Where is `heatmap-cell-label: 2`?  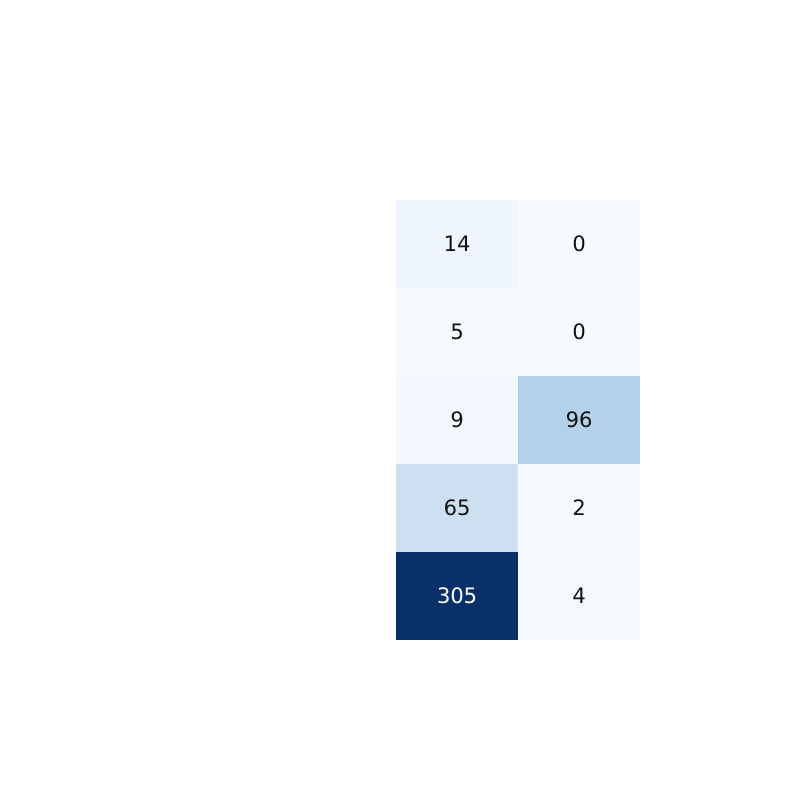
heatmap-cell-label: 2 is located at coordinates (578, 508).